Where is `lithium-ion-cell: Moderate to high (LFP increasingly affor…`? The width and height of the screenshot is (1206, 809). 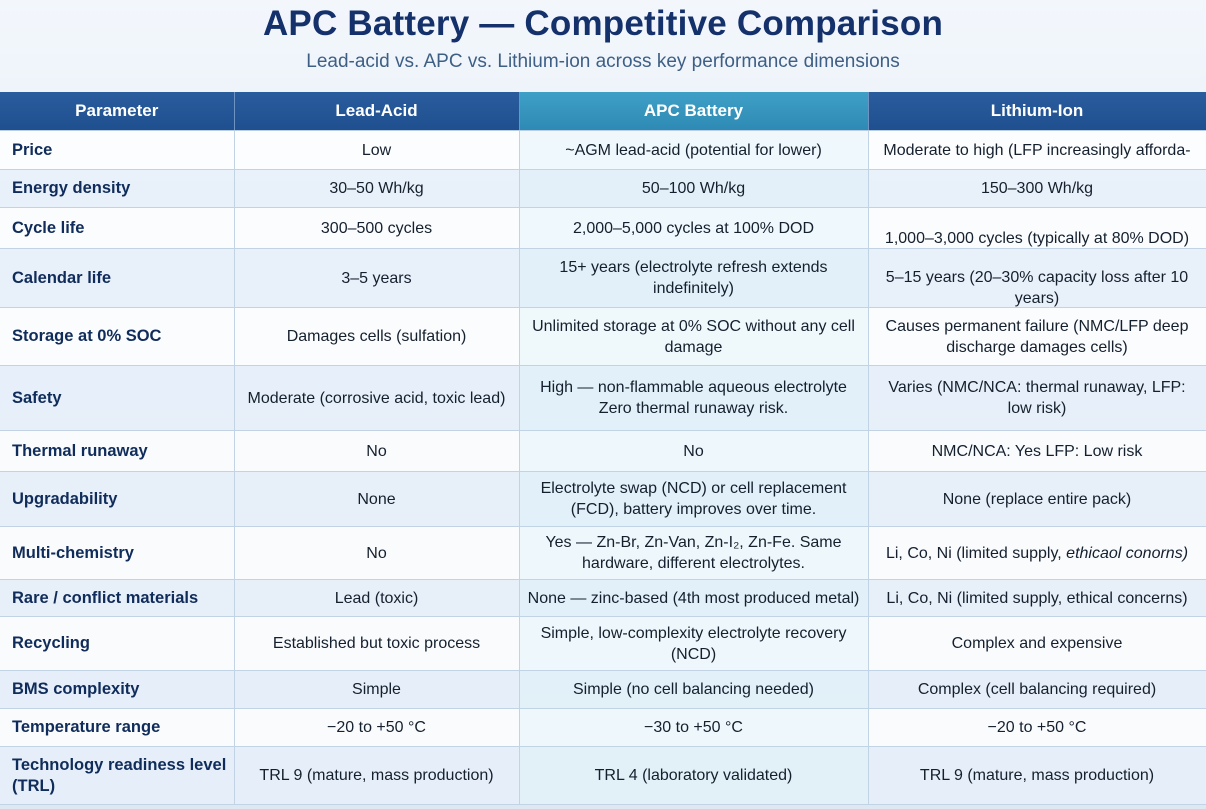
lithium-ion-cell: Moderate to high (LFP increasingly affor… is located at coordinates (1037, 150).